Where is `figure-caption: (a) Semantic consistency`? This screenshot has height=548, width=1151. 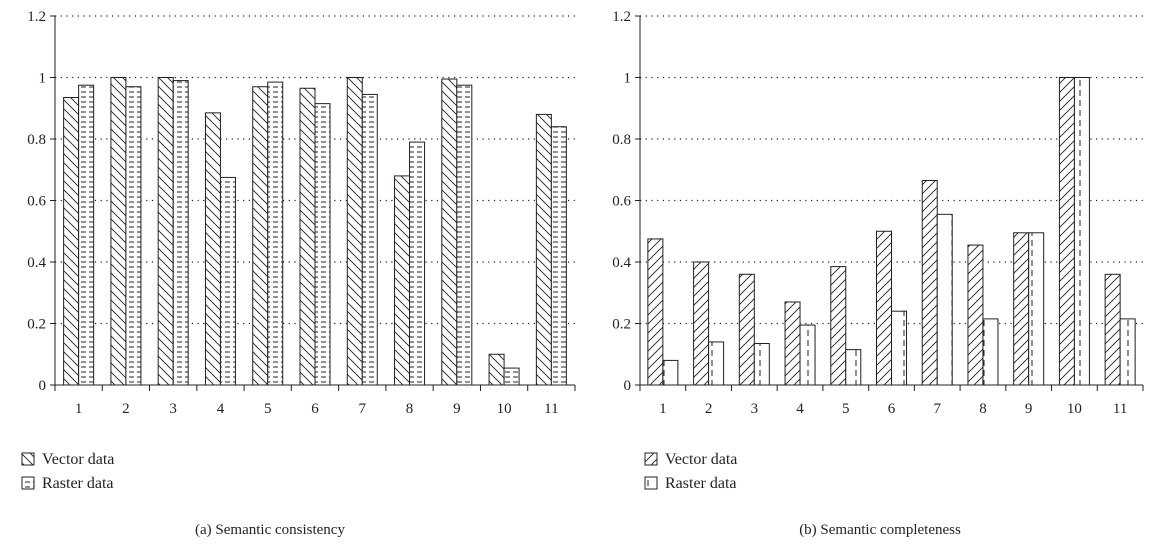
figure-caption: (a) Semantic consistency is located at coordinates (270, 530).